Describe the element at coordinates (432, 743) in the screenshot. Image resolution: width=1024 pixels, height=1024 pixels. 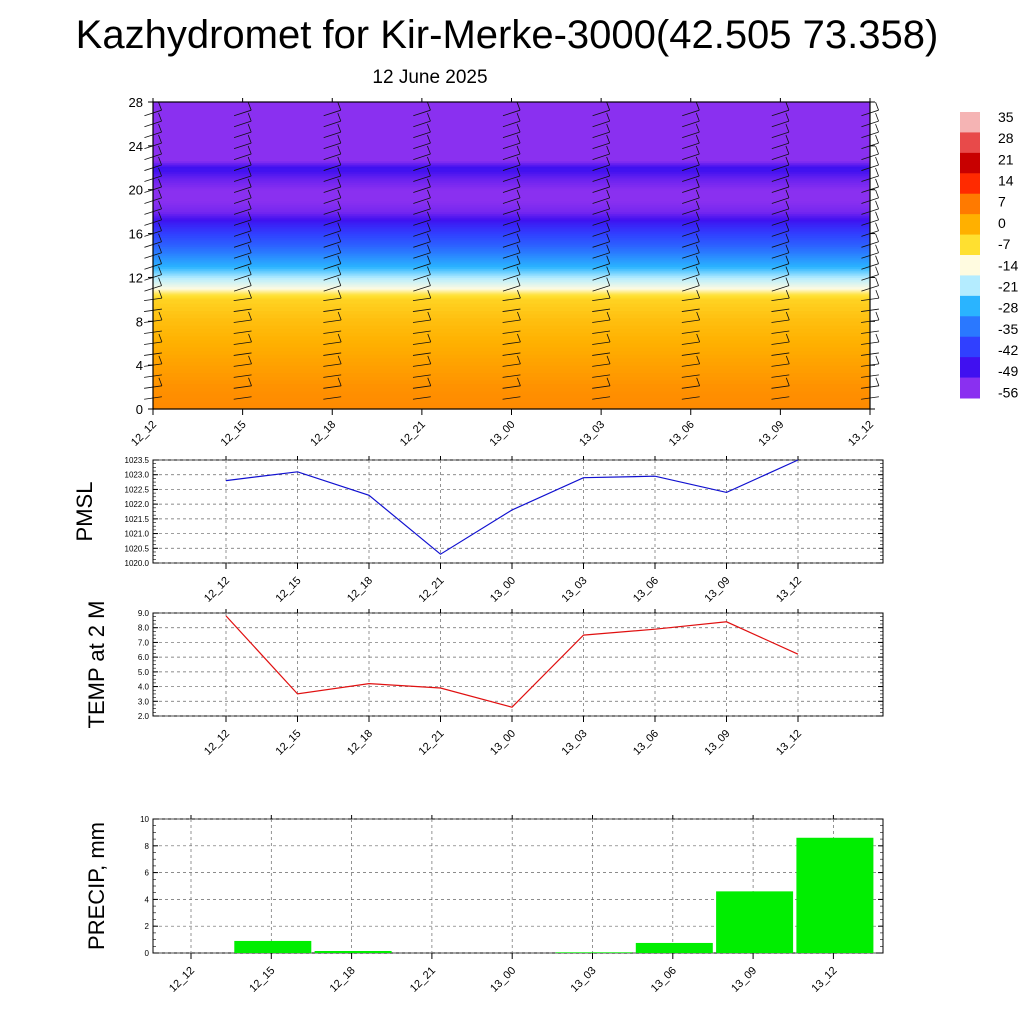
I see `temp-x-tick-label: 12_21` at that location.